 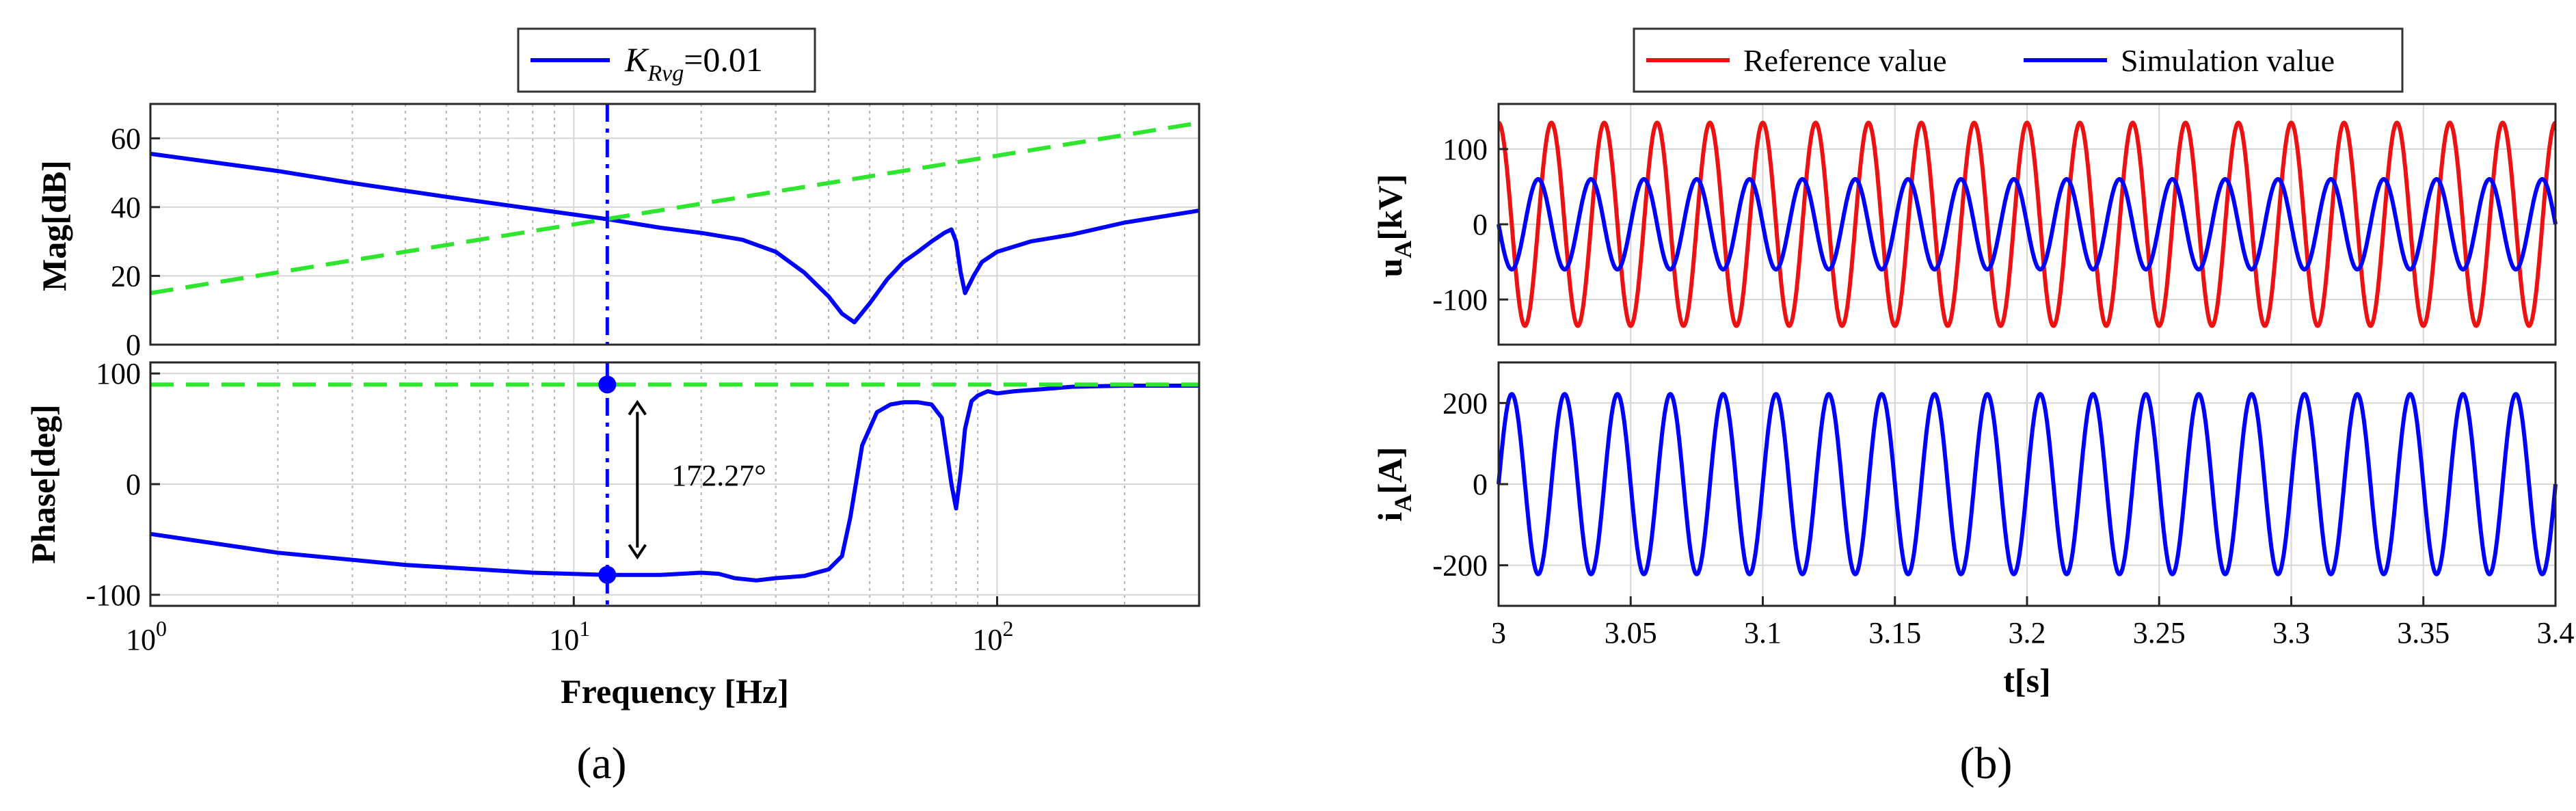 I want to click on legend-a: KRvg=0.01, so click(x=666, y=60).